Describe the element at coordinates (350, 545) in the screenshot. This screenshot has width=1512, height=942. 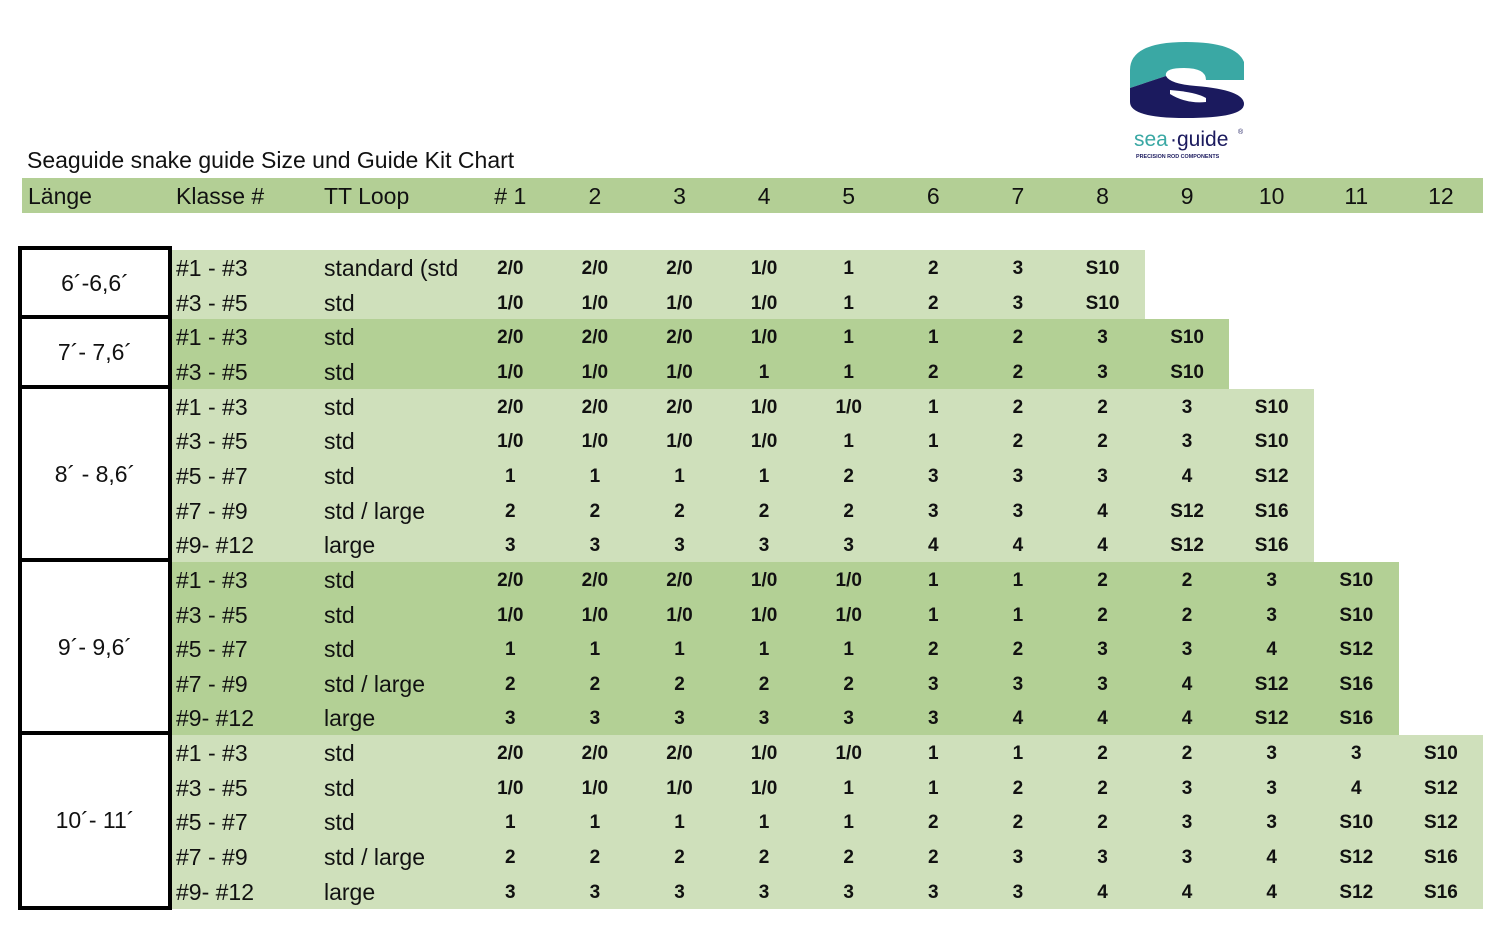
I see `loop-cell: large` at that location.